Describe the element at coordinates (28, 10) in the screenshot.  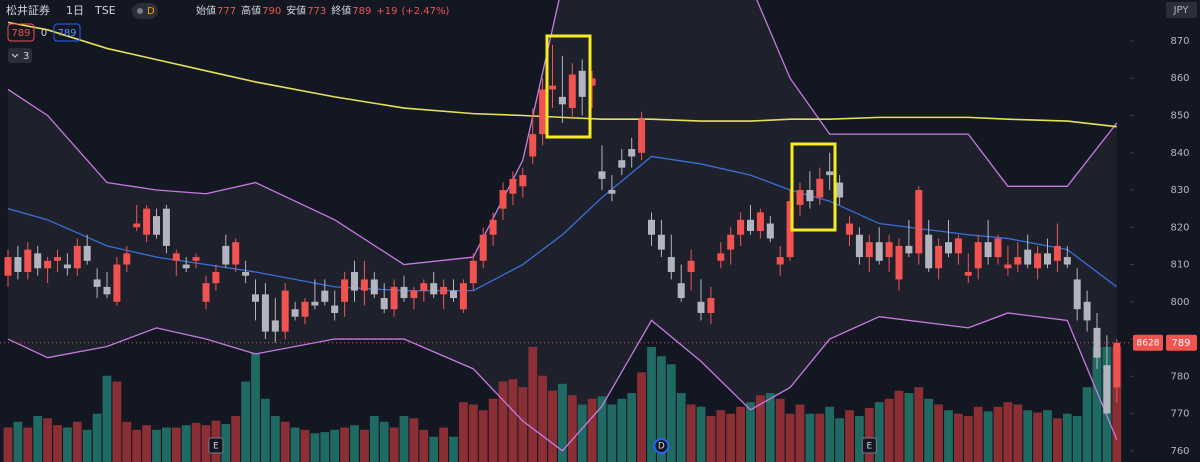
I see `symbol: 松井証券` at that location.